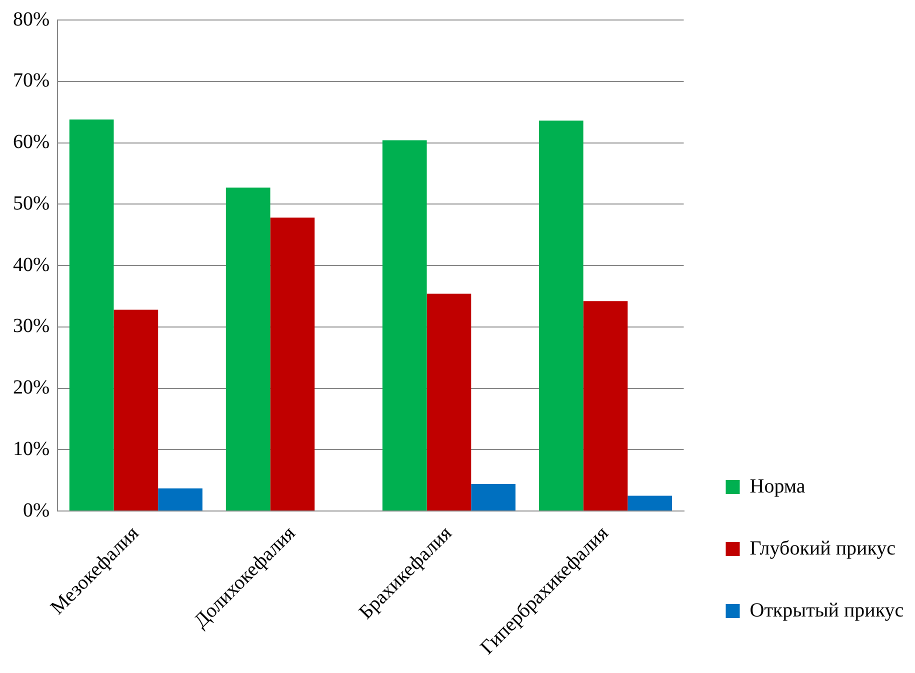 The height and width of the screenshot is (673, 915). What do you see at coordinates (31, 449) in the screenshot?
I see `y-tick-label: 10%` at bounding box center [31, 449].